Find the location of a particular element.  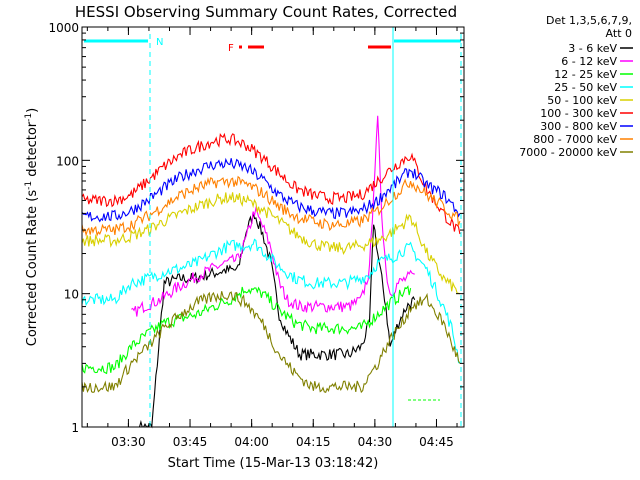

y-tick-label: 1000 is located at coordinates (63, 28).